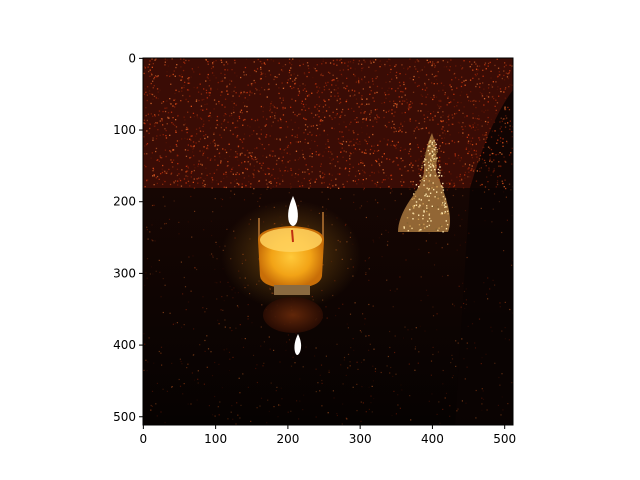  What do you see at coordinates (128, 237) in the screenshot?
I see `y-axis-ticks: 0 100 200 300 400 500` at bounding box center [128, 237].